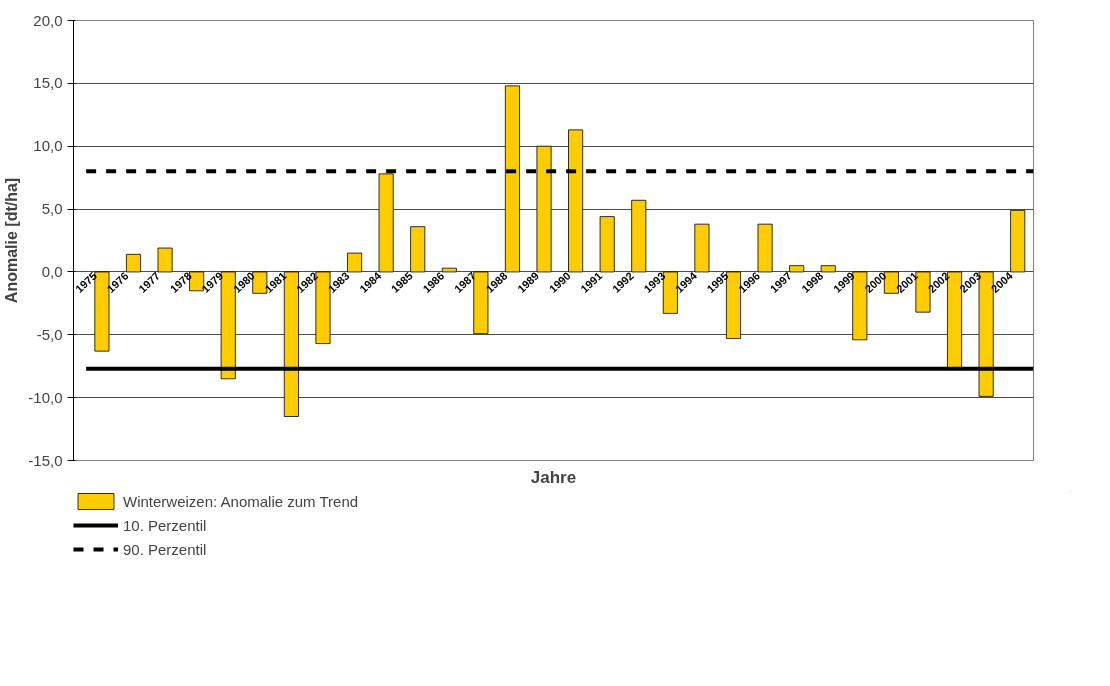 The image size is (1110, 686). Describe the element at coordinates (48, 20) in the screenshot. I see `y-tick-label: 20,0` at that location.